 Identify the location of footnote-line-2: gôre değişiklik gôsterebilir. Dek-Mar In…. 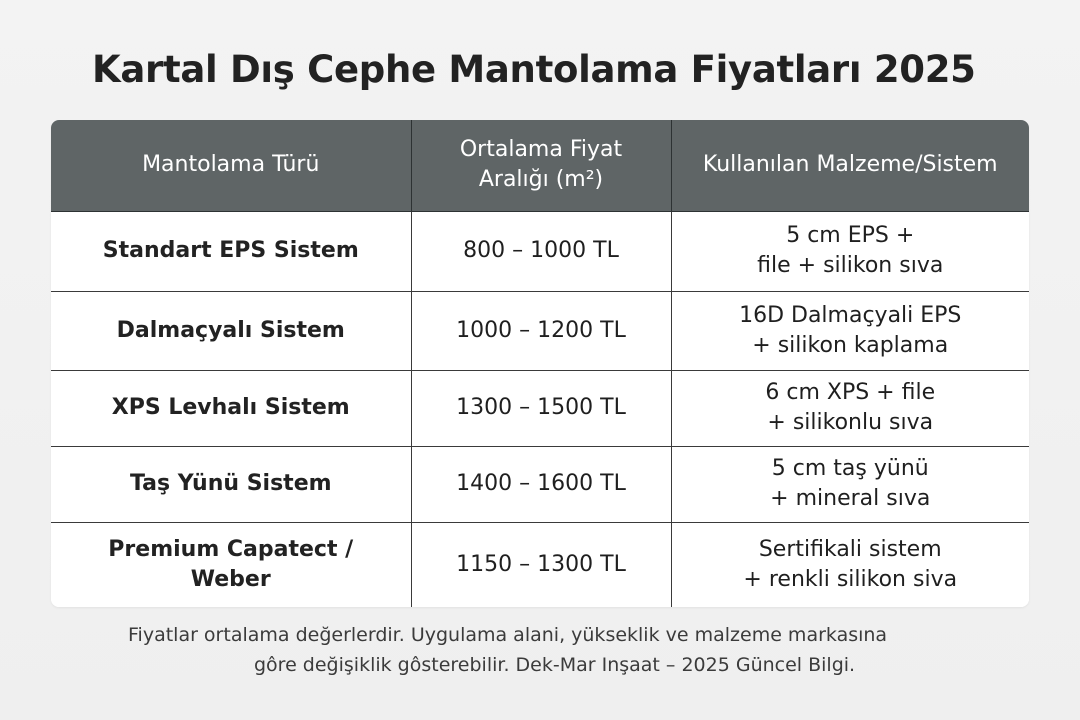
(555, 665).